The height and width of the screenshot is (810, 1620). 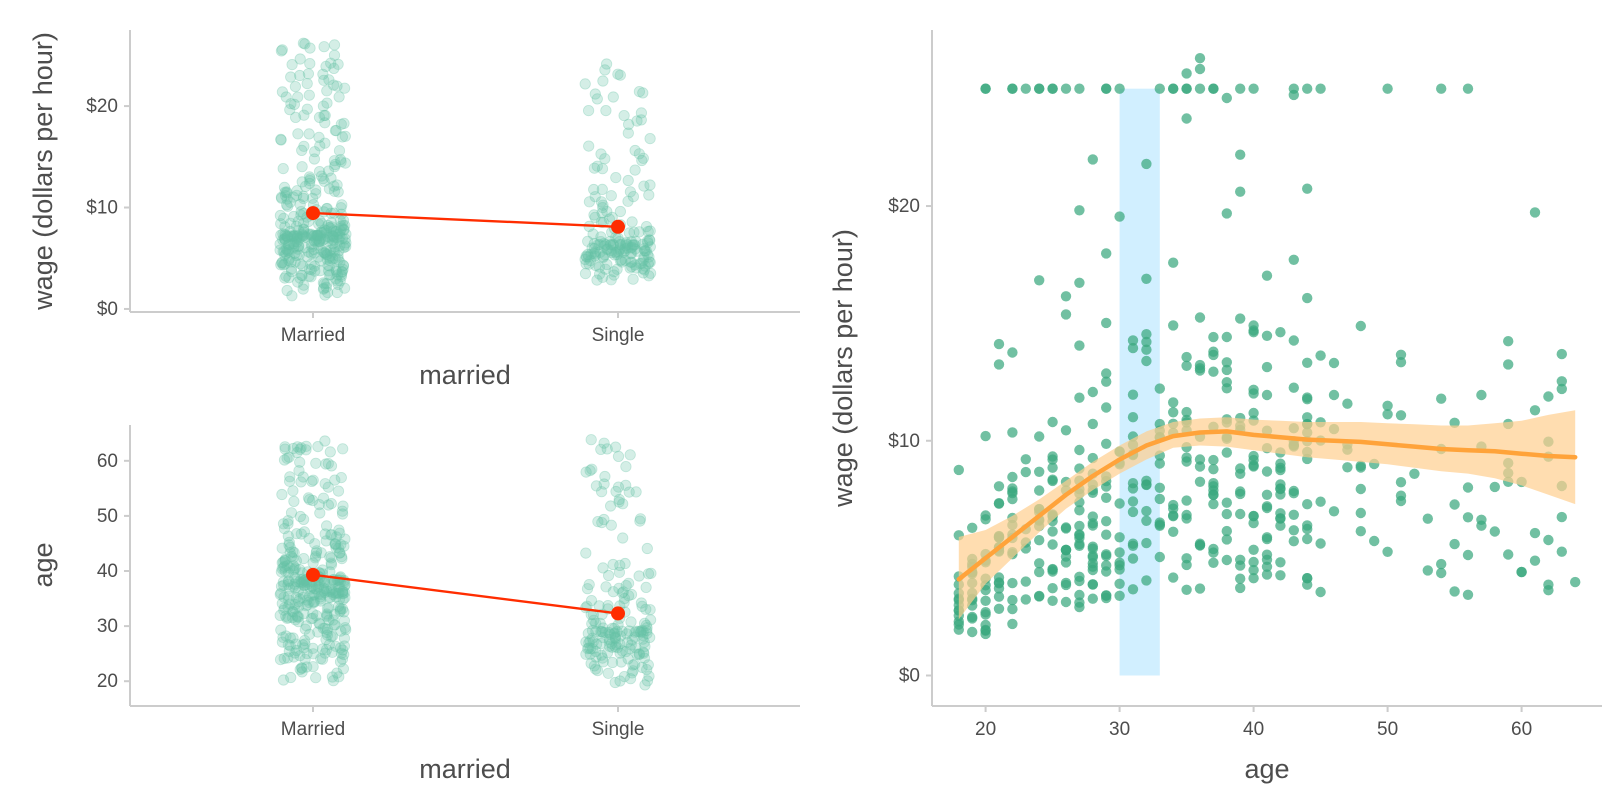 I want to click on panel1-mean-married, so click(x=313, y=213).